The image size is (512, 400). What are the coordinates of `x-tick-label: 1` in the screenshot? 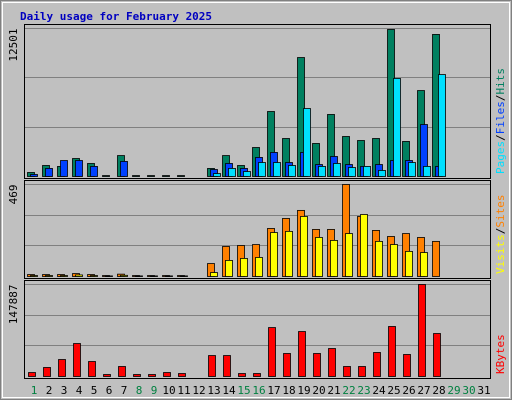 It's located at (34, 390).